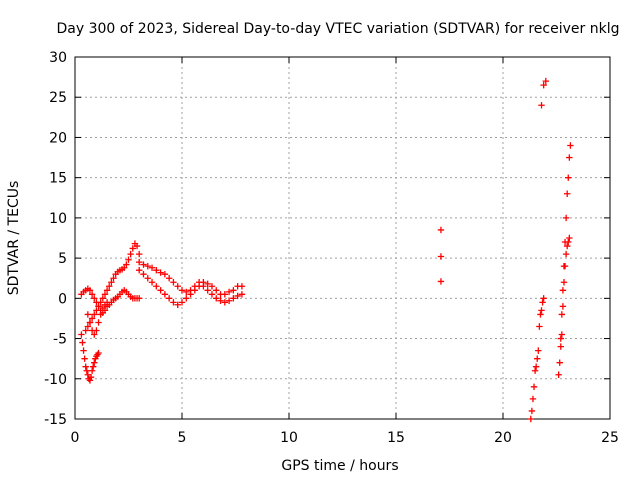 The width and height of the screenshot is (640, 480). Describe the element at coordinates (62, 299) in the screenshot. I see `y-tick-label: 0` at that location.